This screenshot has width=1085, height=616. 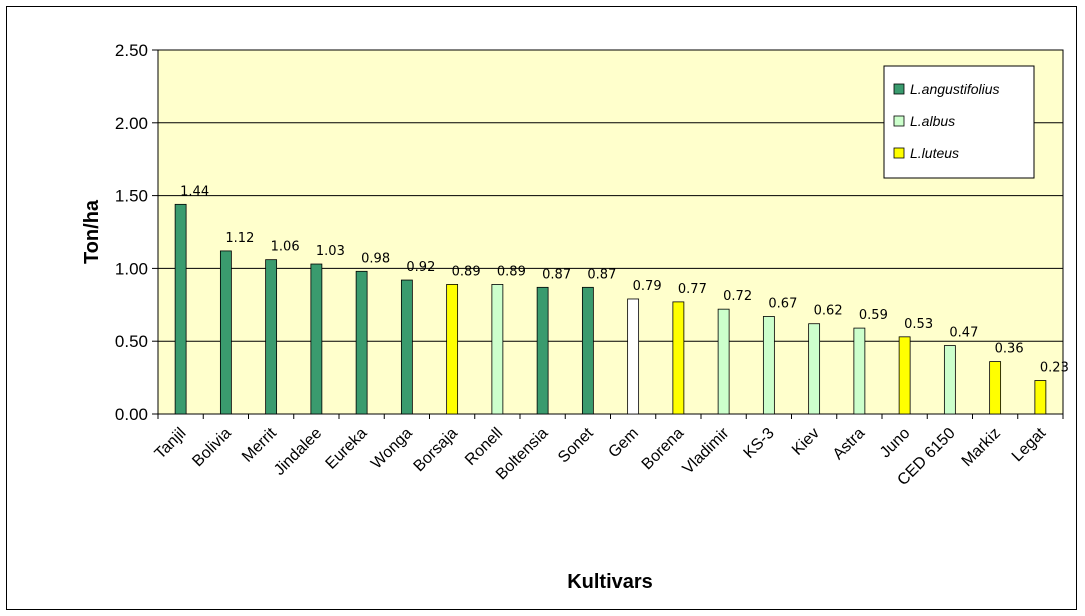 I want to click on y-axis-title: Ton/ha, so click(x=92, y=231).